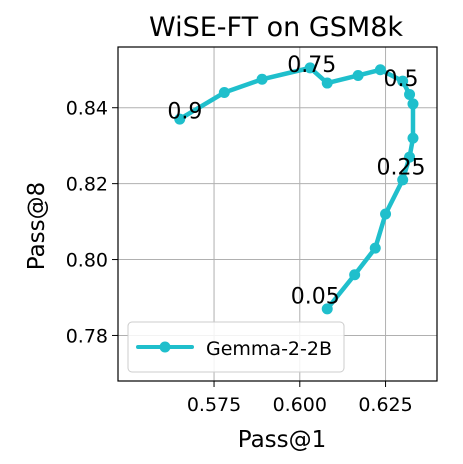  Describe the element at coordinates (269, 349) in the screenshot. I see `legend-entry-gemma-2-2b: Gemma-2-2B` at that location.